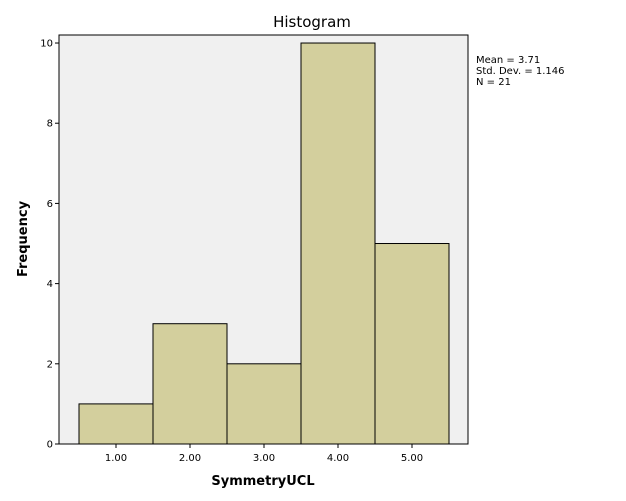 The height and width of the screenshot is (501, 626). Describe the element at coordinates (262, 481) in the screenshot. I see `x-axis-title: SymmetryUCL` at that location.